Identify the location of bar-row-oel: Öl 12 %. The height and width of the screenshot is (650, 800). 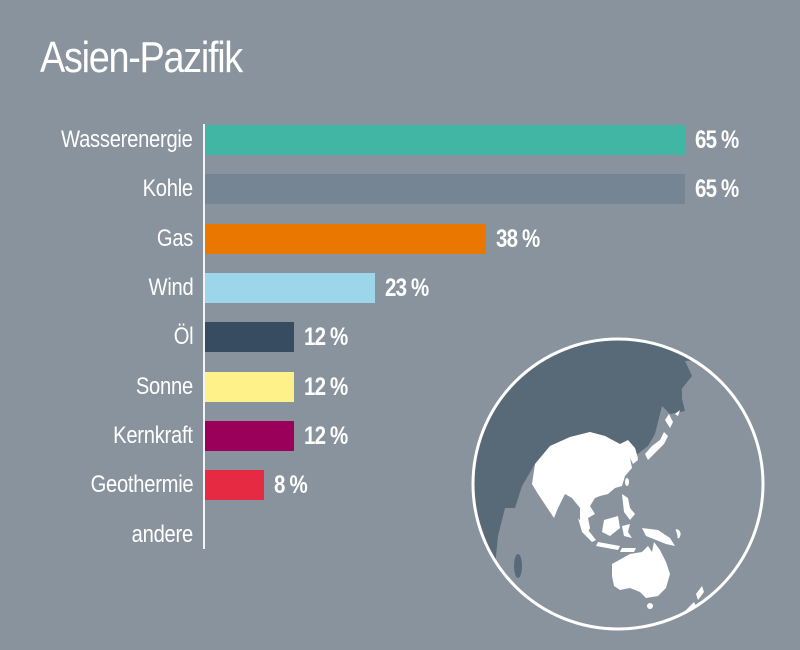
(400, 337).